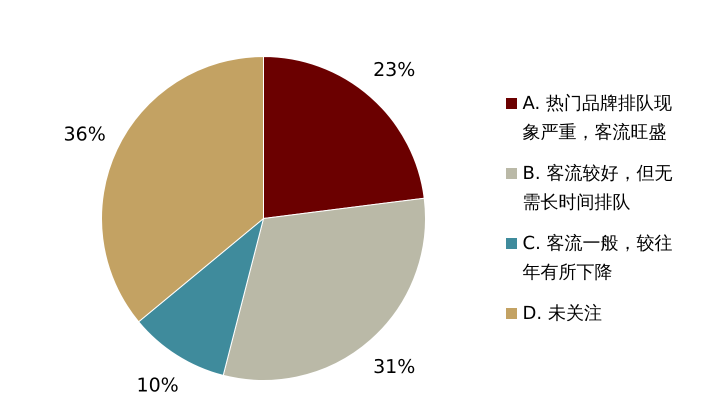  Describe the element at coordinates (394, 70) in the screenshot. I see `data-label: 23%` at that location.